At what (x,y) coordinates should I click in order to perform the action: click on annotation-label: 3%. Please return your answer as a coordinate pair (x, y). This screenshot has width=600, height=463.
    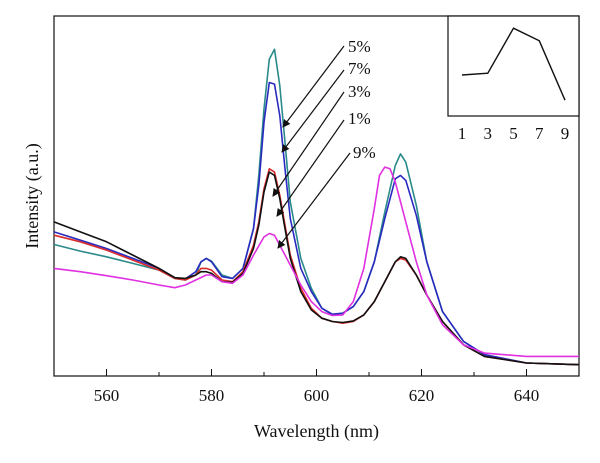
    Looking at the image, I should click on (359, 91).